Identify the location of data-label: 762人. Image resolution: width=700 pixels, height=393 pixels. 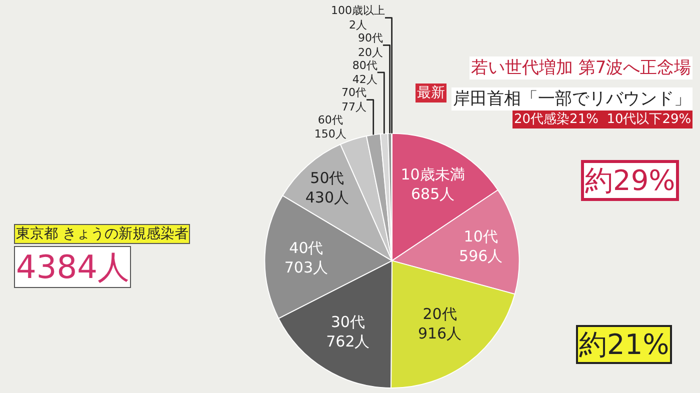
(348, 341).